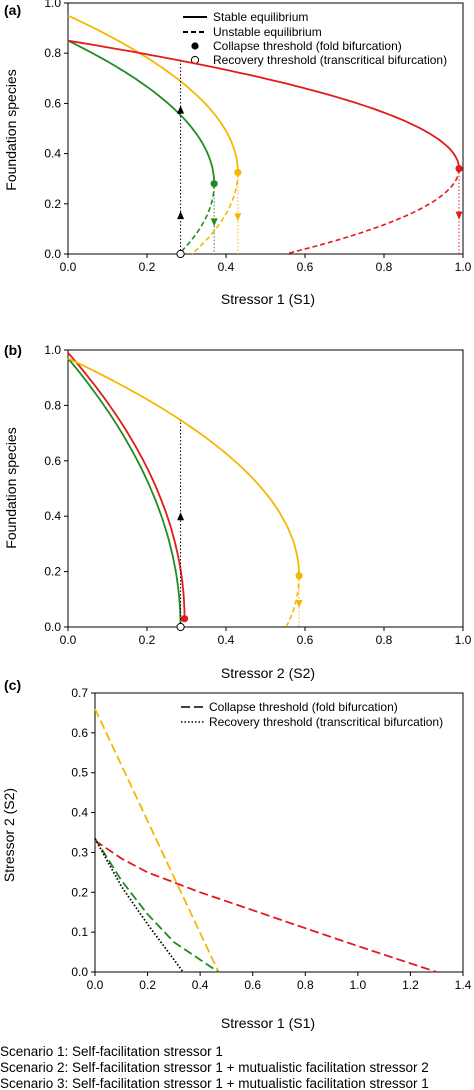  I want to click on scenario-1-label: Scenario 1: Self-facilitation stressor 1, so click(111, 1051).